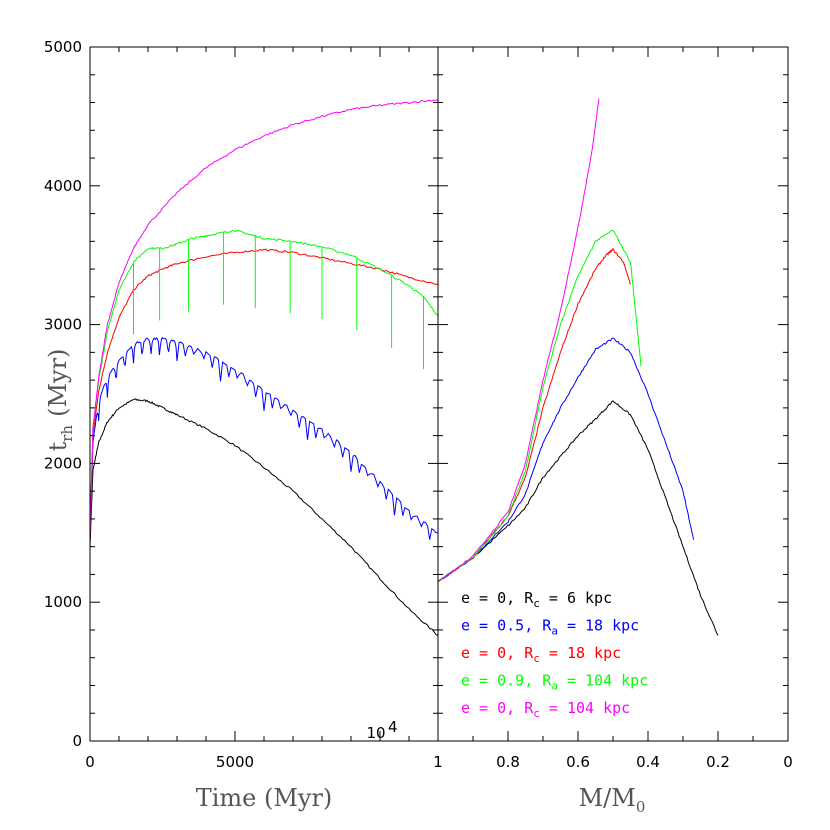 This screenshot has height=830, width=830. I want to click on legend-entry-4: e = 0, Rc = 104 kpc, so click(545, 709).